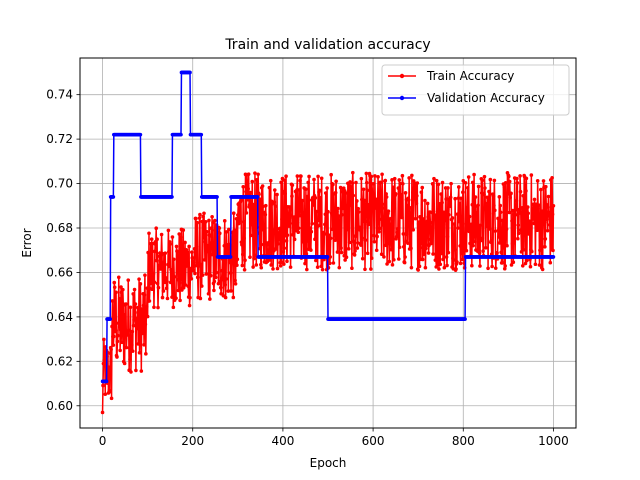 Image resolution: width=640 pixels, height=480 pixels. I want to click on legend: Train Accuracy Validation Accuracy, so click(475, 90).